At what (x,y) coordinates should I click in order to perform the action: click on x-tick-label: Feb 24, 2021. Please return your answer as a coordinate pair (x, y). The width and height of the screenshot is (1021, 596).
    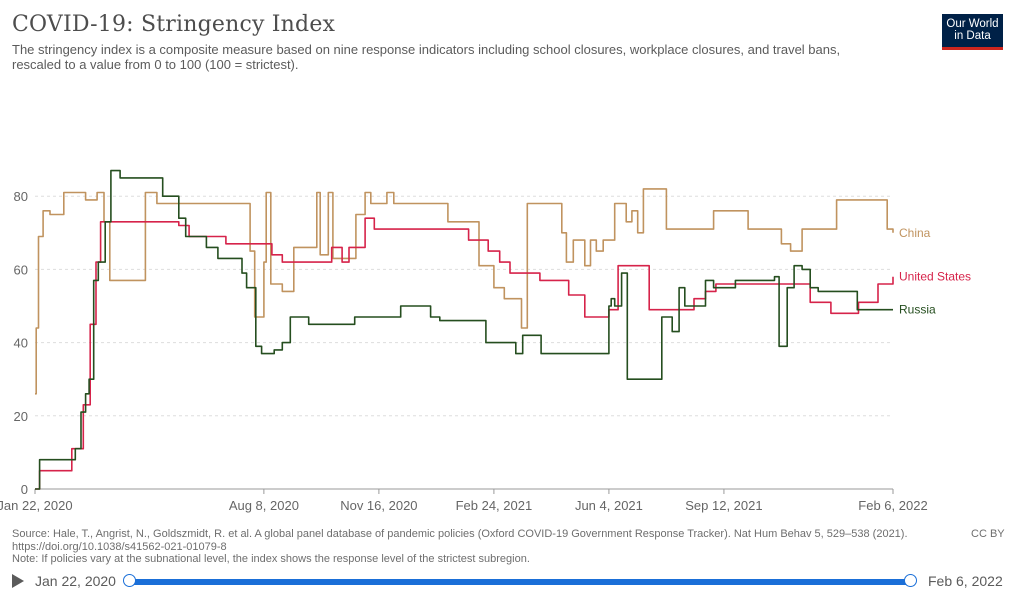
    Looking at the image, I should click on (494, 505).